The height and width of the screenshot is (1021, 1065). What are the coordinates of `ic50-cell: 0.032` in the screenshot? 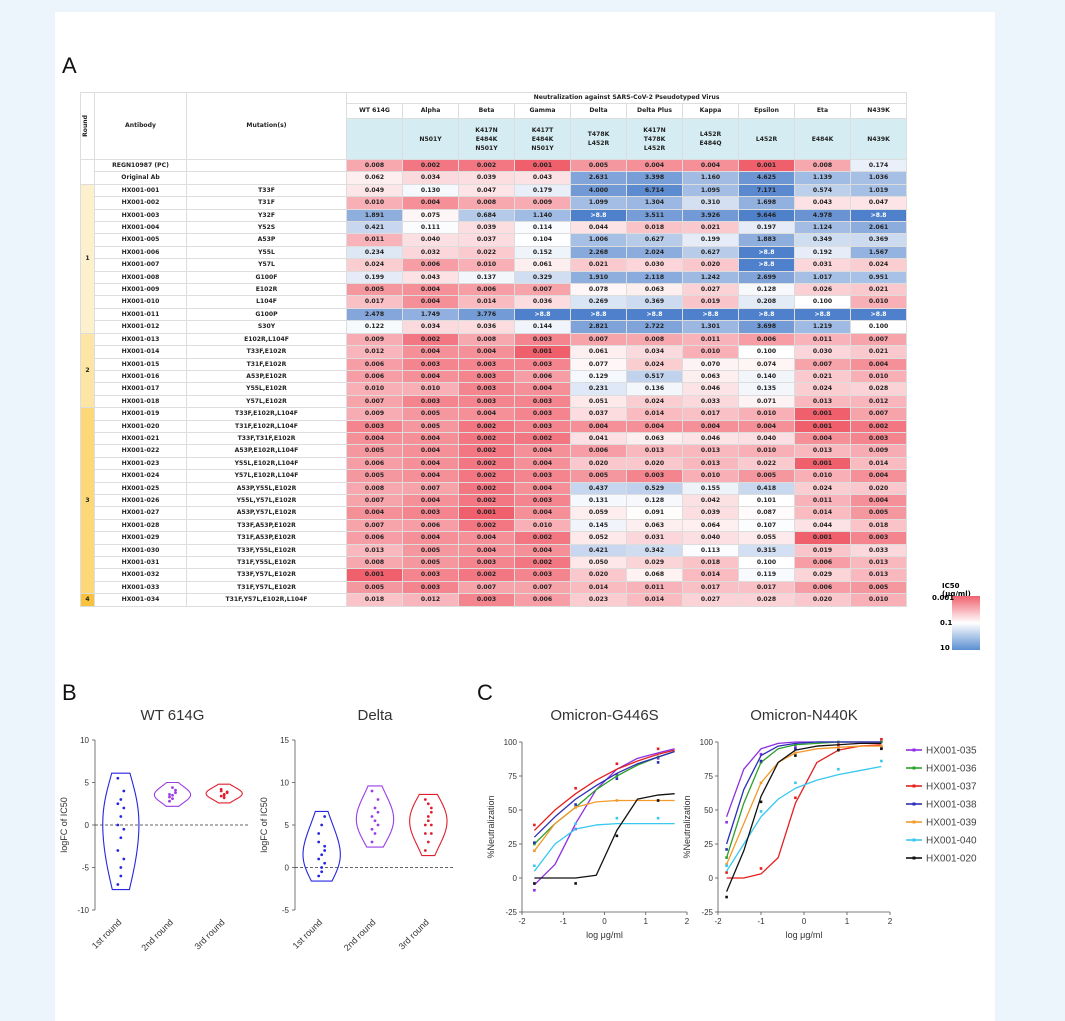 It's located at (430, 252).